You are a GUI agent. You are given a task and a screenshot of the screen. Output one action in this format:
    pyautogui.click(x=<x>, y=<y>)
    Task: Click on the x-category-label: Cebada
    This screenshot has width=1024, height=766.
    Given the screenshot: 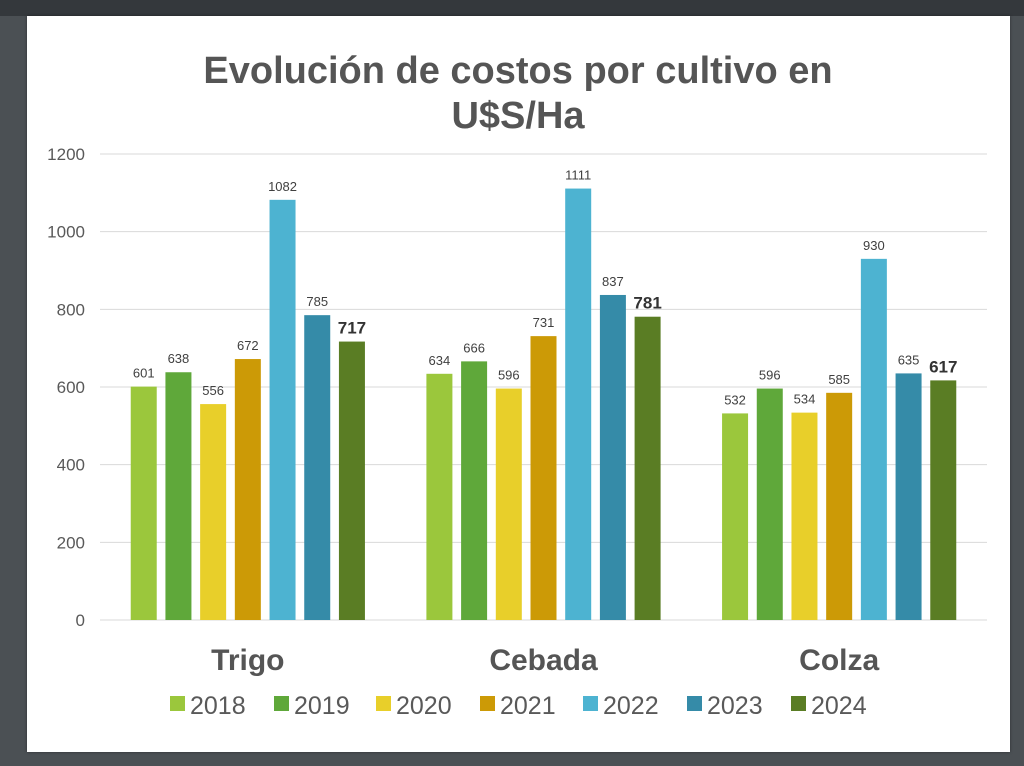 What is the action you would take?
    pyautogui.click(x=543, y=660)
    